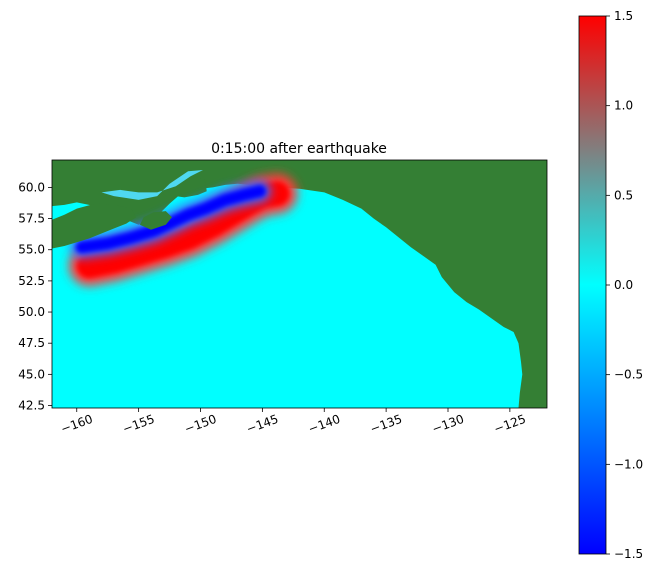 This screenshot has height=573, width=658. I want to click on y-tick-label: 42.5, so click(31, 406).